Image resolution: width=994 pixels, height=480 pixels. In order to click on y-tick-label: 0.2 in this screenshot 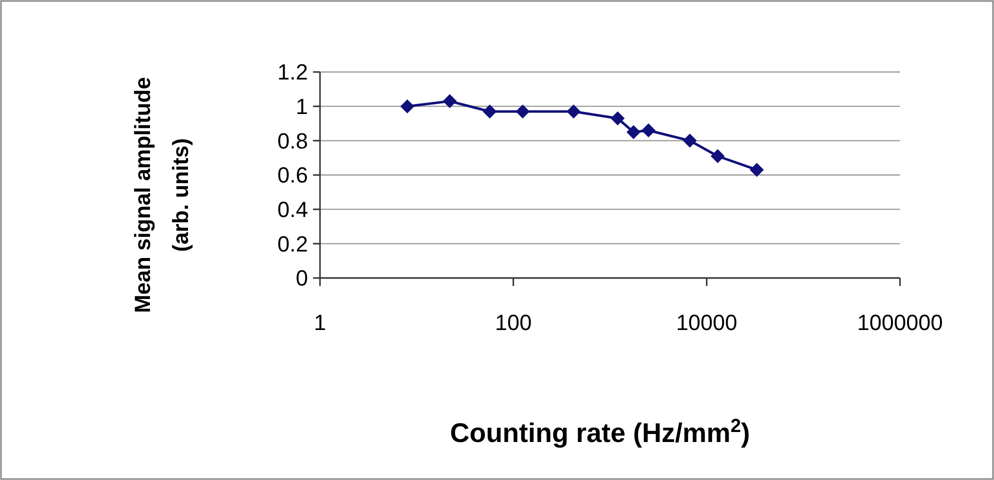, I will do `click(292, 243)`.